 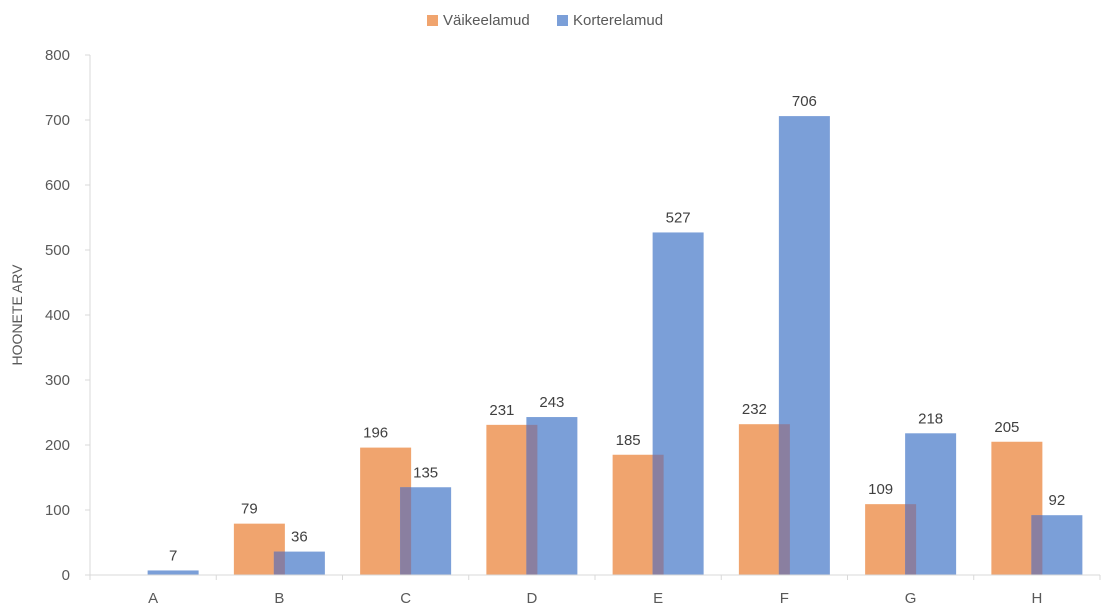 I want to click on data-label-vaikeelamud: 232, so click(x=754, y=409).